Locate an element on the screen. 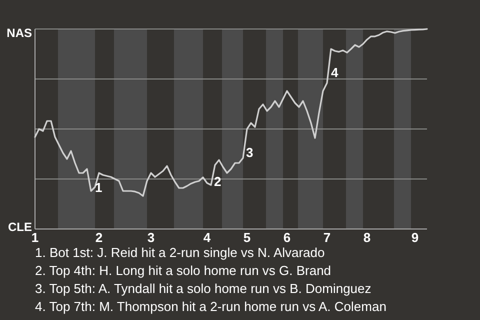 The height and width of the screenshot is (320, 480). x-tick-label: 1 is located at coordinates (35, 237).